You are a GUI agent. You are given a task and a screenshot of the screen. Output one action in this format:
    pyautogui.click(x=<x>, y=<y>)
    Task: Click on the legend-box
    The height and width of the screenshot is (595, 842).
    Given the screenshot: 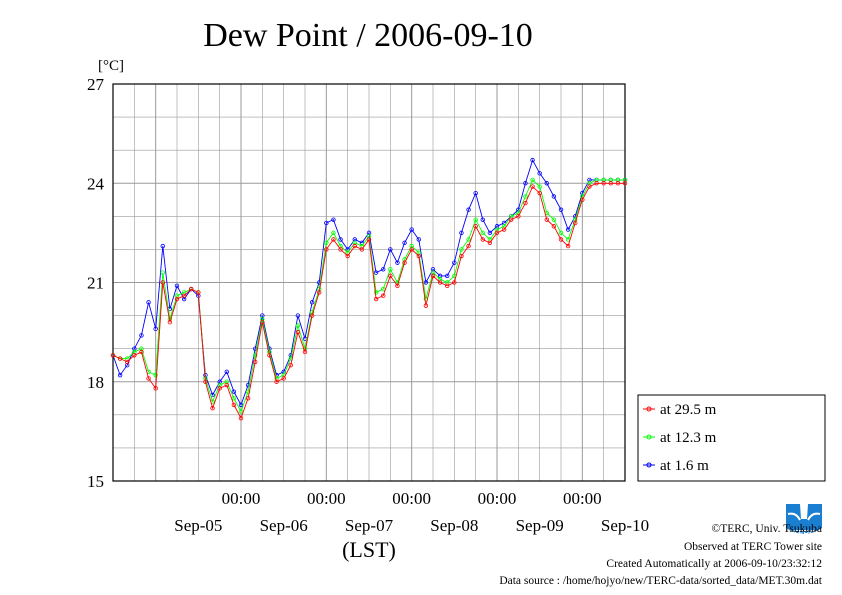 What is the action you would take?
    pyautogui.click(x=731, y=438)
    